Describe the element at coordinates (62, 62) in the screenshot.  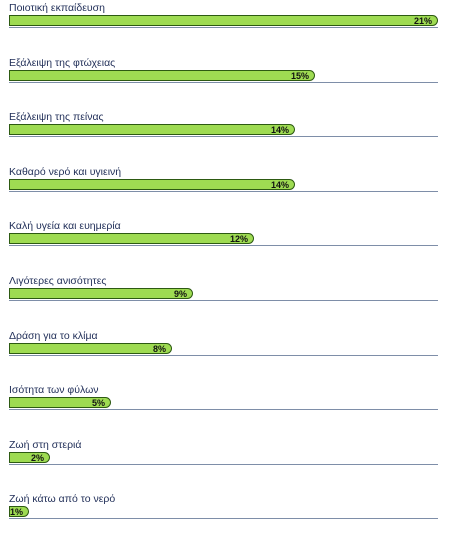
I see `category-label: Εξάλειψη της φτώχειας` at that location.